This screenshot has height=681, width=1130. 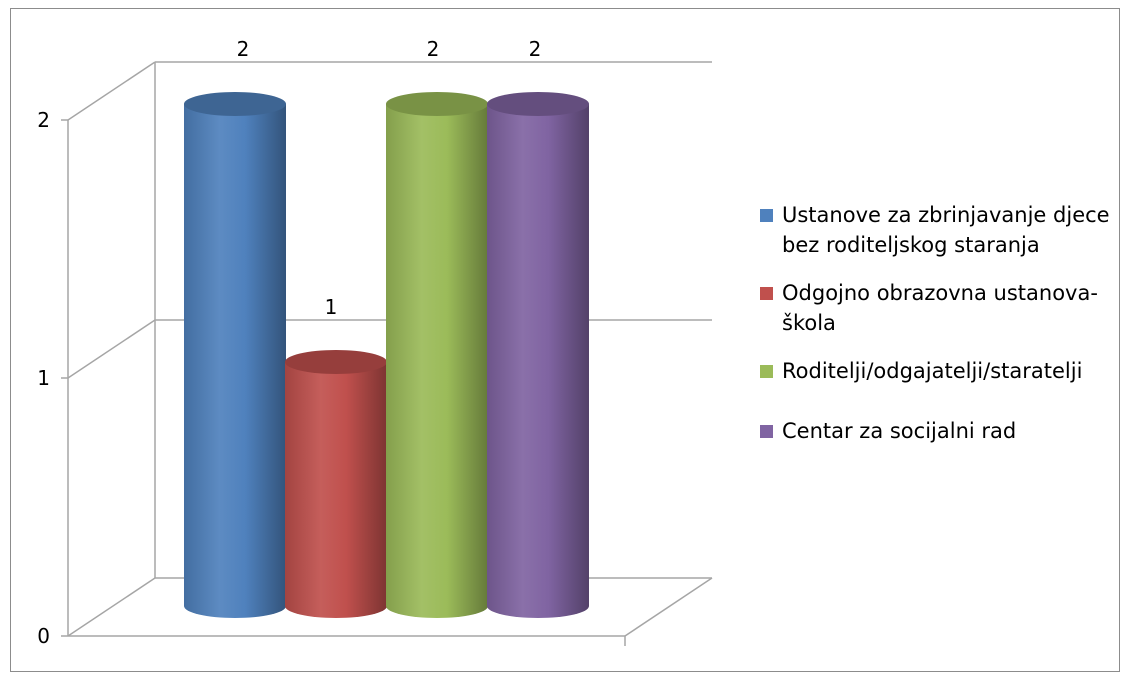 I want to click on legend-item: Odgojno obrazovna ustanova- škola, so click(x=940, y=308).